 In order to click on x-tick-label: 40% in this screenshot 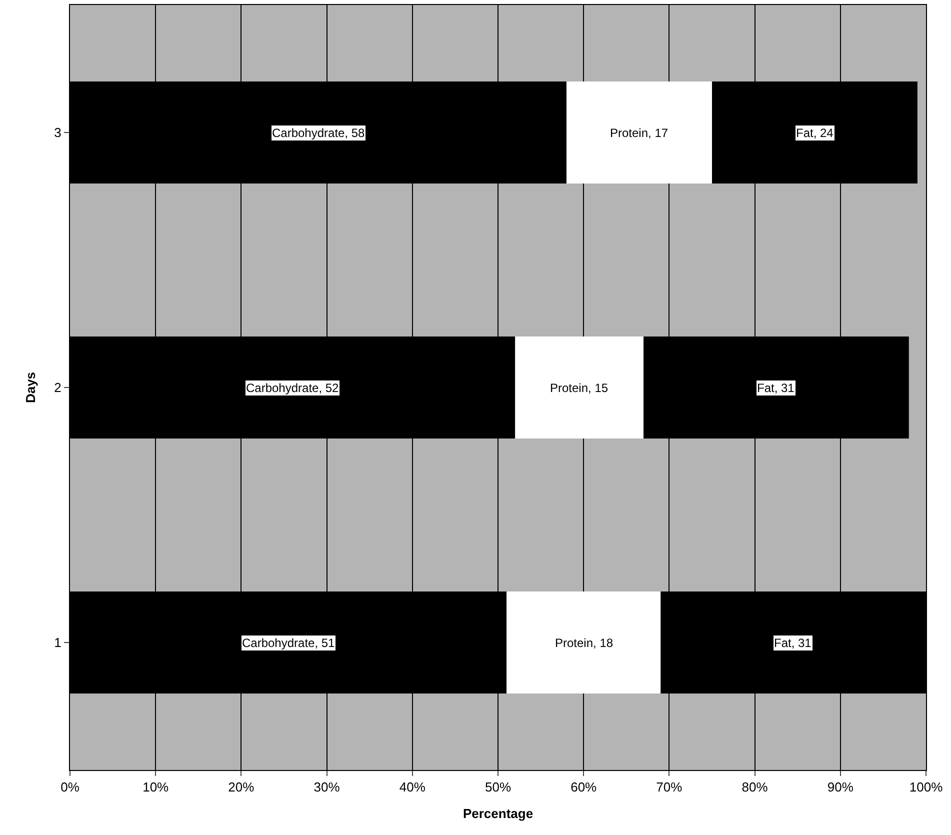, I will do `click(412, 787)`.